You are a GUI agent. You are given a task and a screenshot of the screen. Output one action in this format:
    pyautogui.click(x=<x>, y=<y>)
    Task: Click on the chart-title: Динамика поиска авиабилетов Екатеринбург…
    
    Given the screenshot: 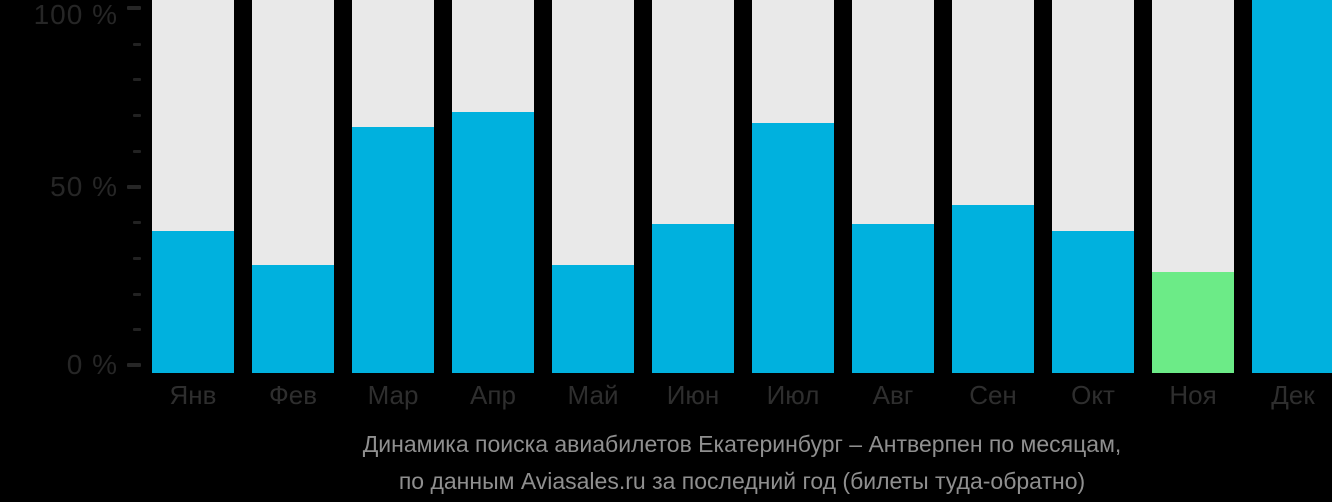 What is the action you would take?
    pyautogui.click(x=742, y=444)
    